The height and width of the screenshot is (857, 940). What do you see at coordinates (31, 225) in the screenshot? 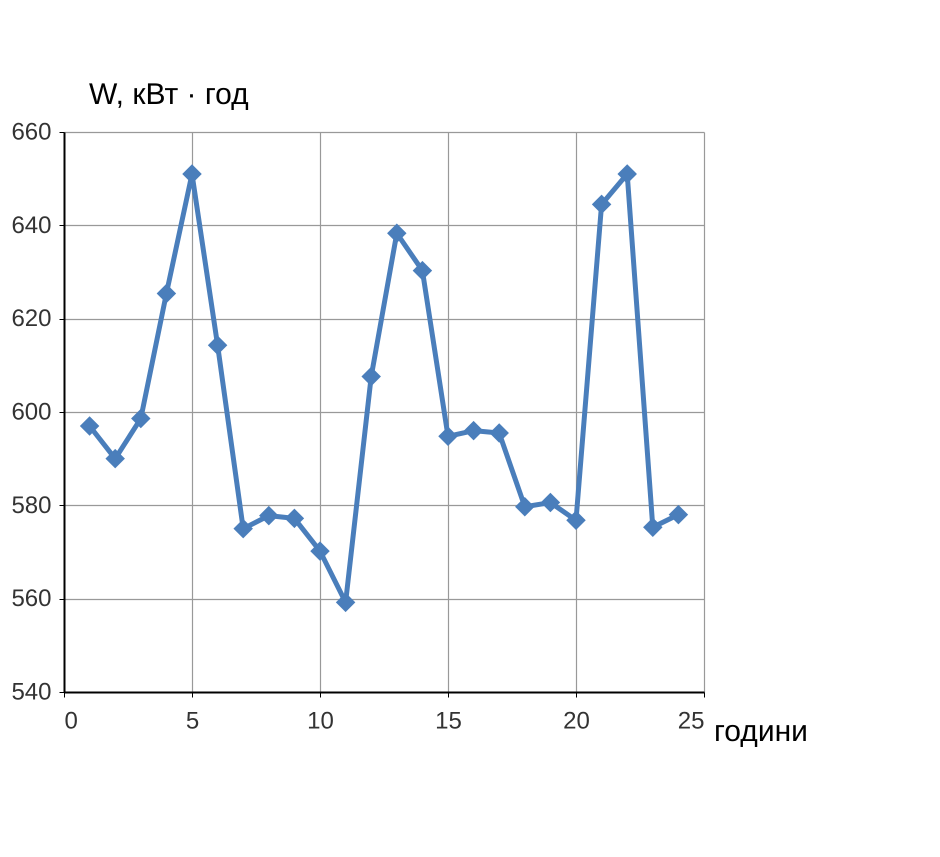
I see `y-tick-label: 640` at bounding box center [31, 225].